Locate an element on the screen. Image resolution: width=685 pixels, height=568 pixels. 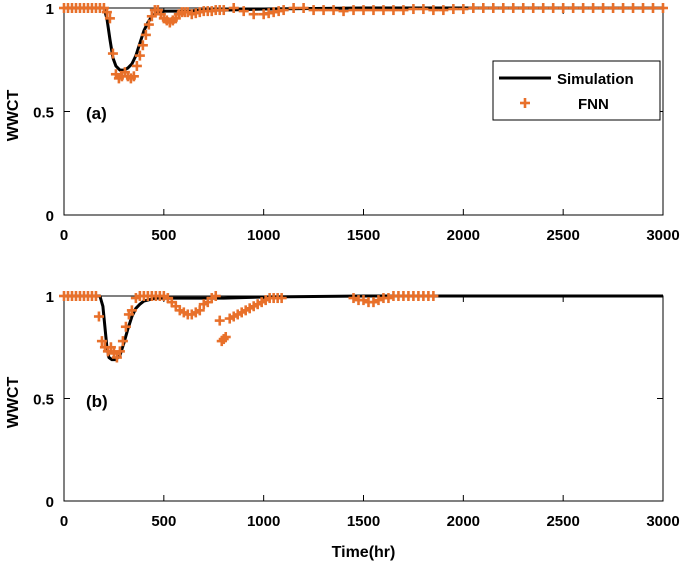
panel-label: (b) is located at coordinates (97, 401).